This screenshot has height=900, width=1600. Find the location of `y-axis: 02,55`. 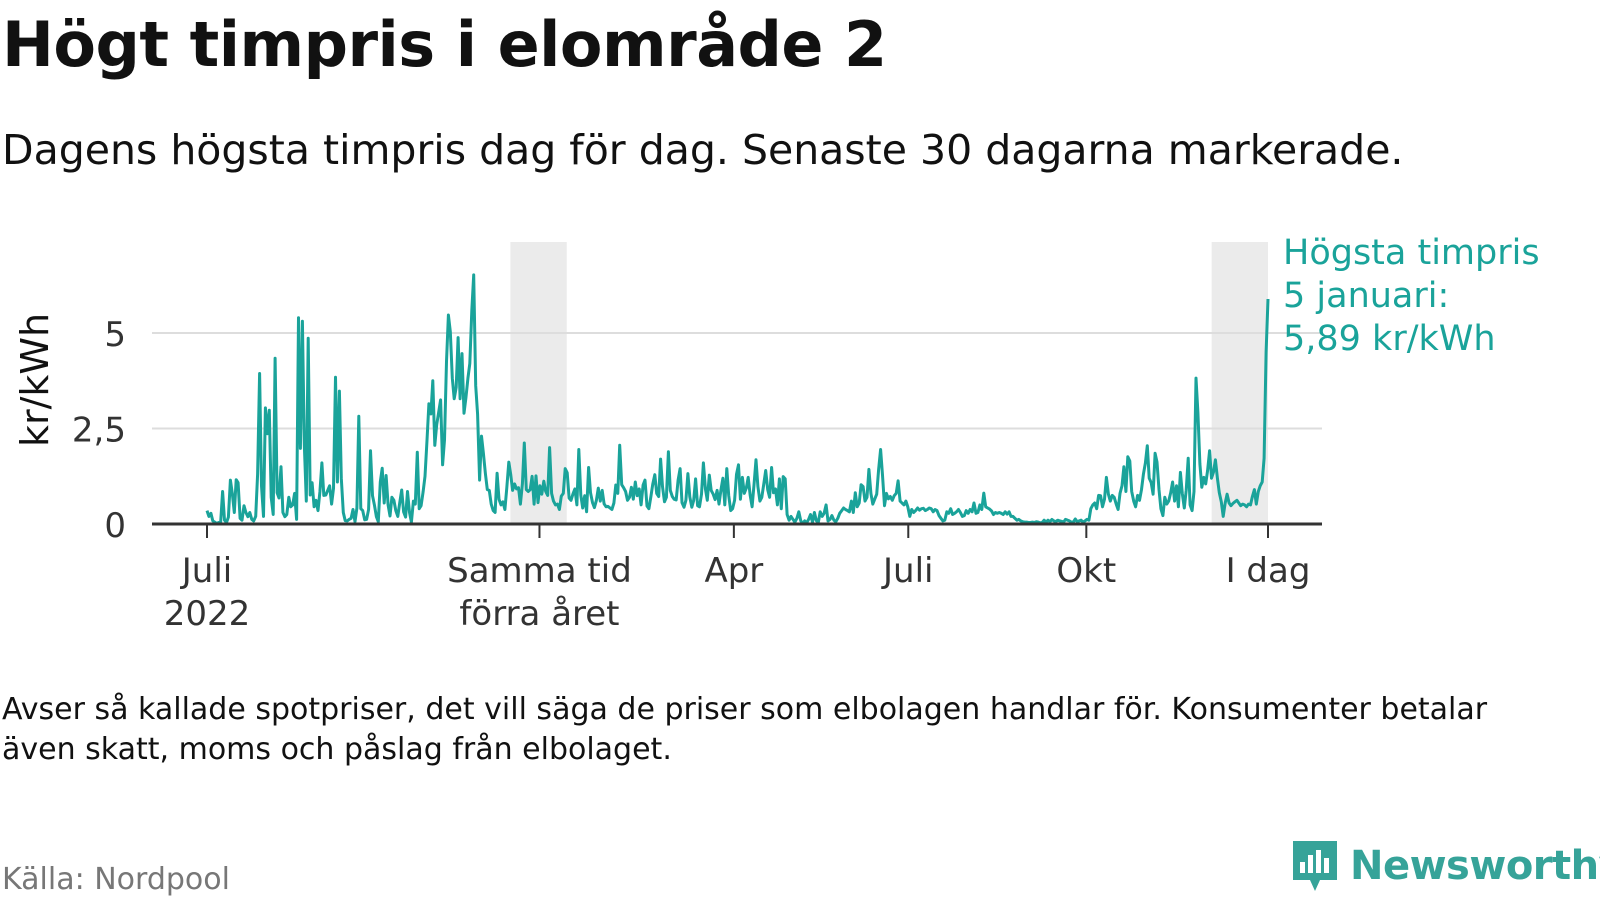

y-axis: 02,55 is located at coordinates (99, 430).